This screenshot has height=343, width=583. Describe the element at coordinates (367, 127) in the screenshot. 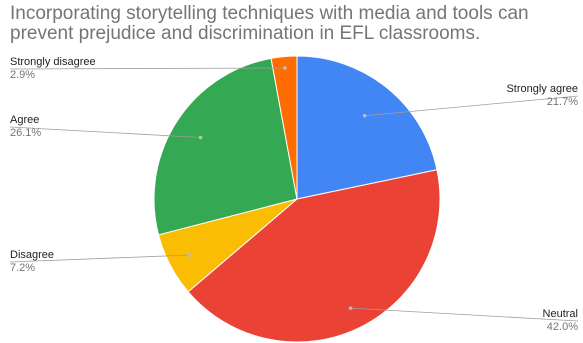

I see `pie-slice-strongly-agree` at that location.